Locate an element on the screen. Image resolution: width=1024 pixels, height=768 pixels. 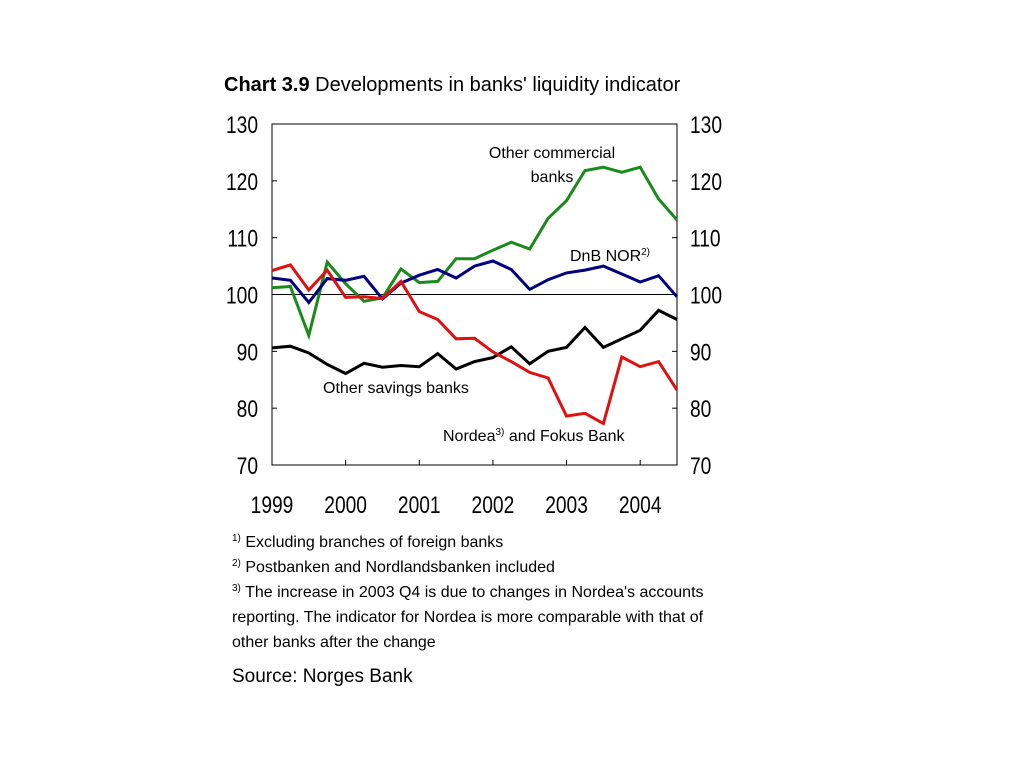
y-tick-label-right-100: 100 is located at coordinates (706, 295).